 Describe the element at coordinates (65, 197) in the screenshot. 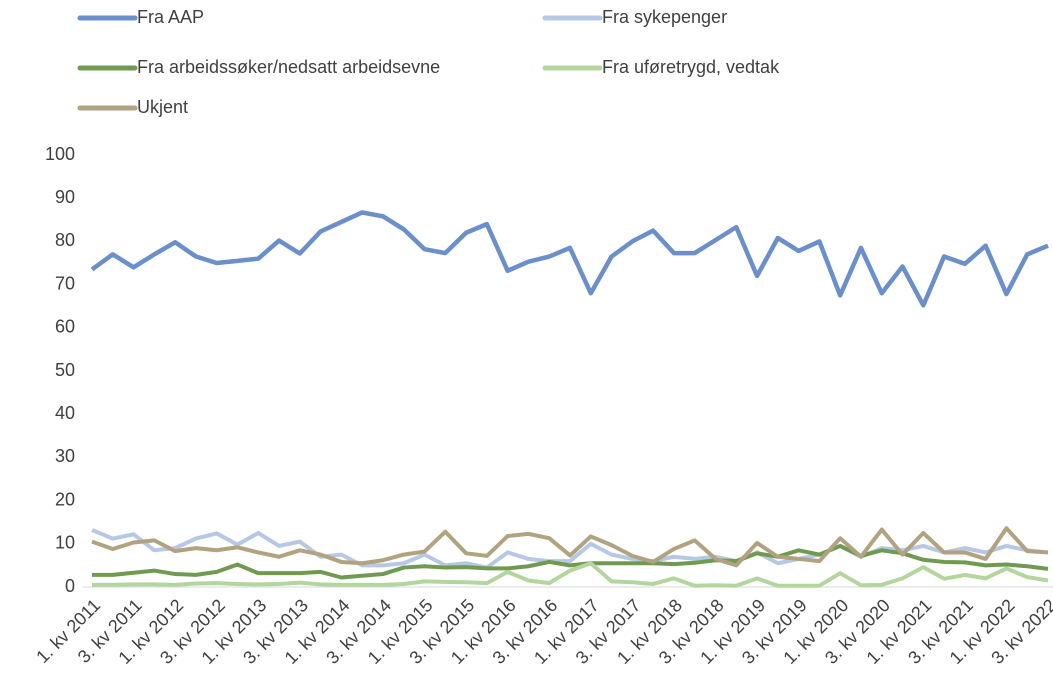

I see `y-tick-label: 90` at that location.